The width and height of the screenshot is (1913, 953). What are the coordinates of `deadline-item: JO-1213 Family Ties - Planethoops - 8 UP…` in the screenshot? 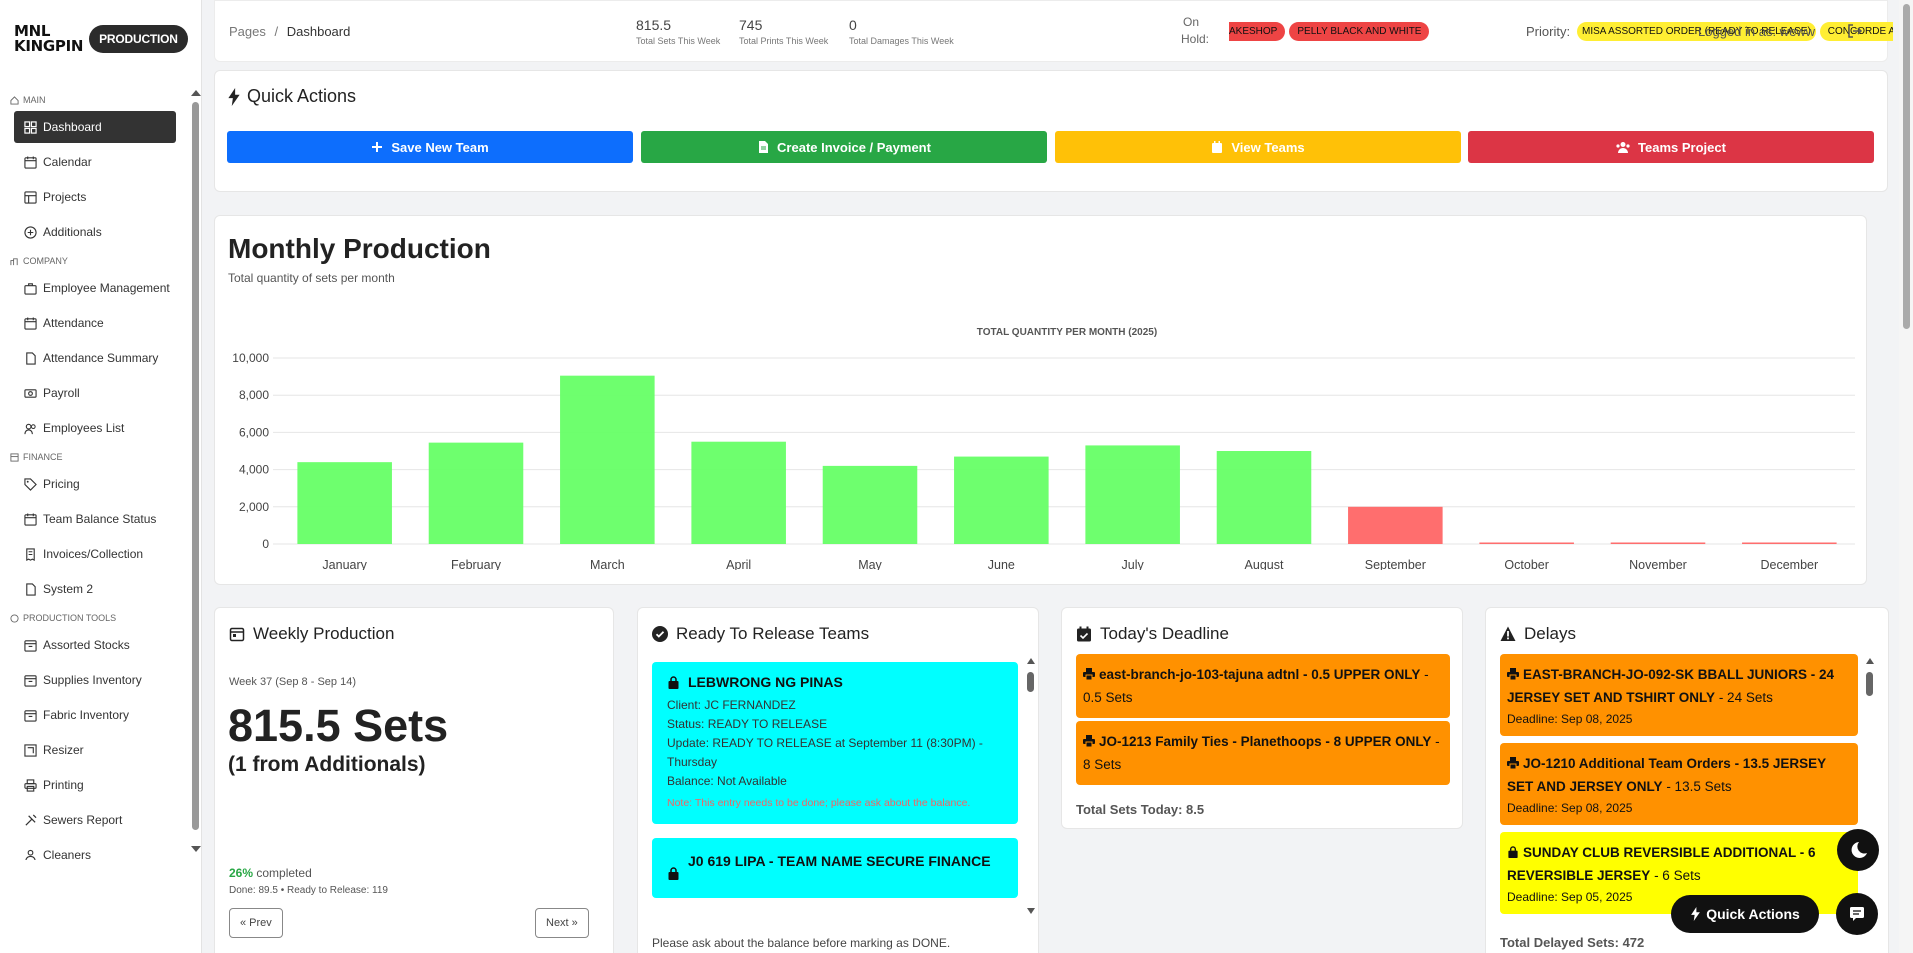 It's located at (1263, 753).